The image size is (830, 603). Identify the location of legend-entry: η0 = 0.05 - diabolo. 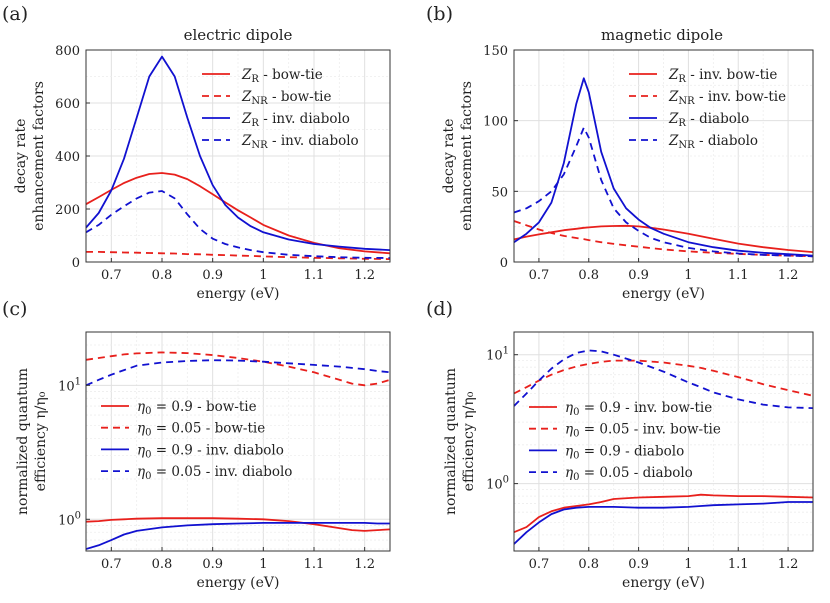
(629, 474).